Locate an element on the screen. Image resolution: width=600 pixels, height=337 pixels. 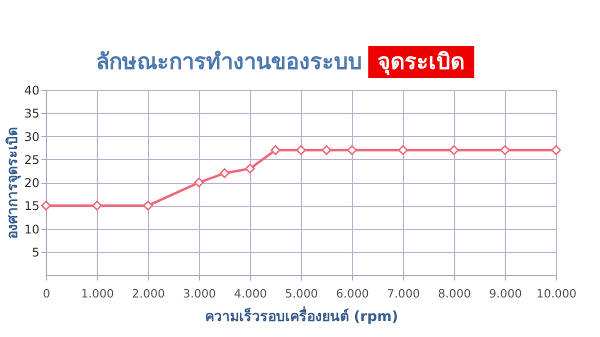
x-tick-label: 2.000 is located at coordinates (148, 293).